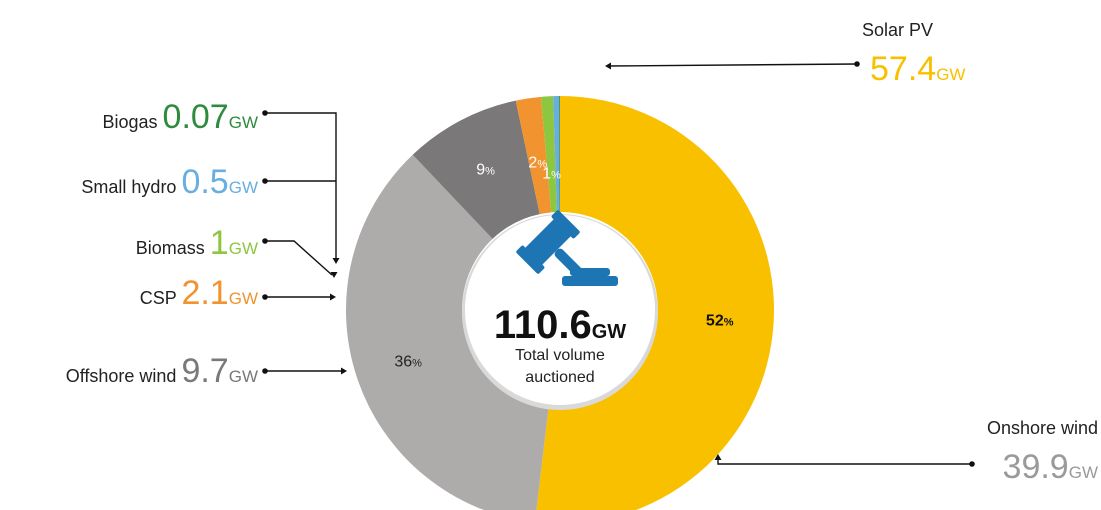 This screenshot has height=510, width=1101. Describe the element at coordinates (608, 66) in the screenshot. I see `leader-arrow-solar-pv` at that location.